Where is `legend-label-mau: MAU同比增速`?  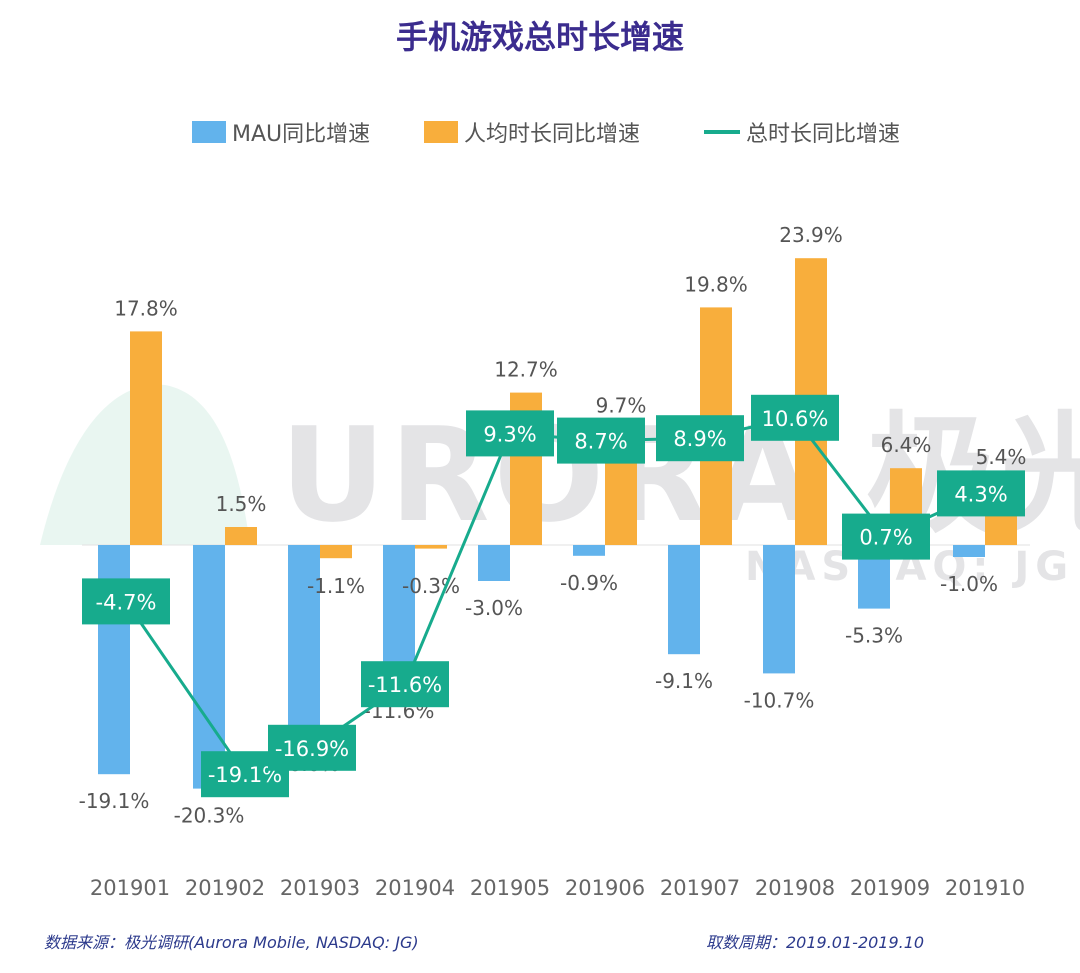
legend-label-mau: MAU同比增速 is located at coordinates (301, 134).